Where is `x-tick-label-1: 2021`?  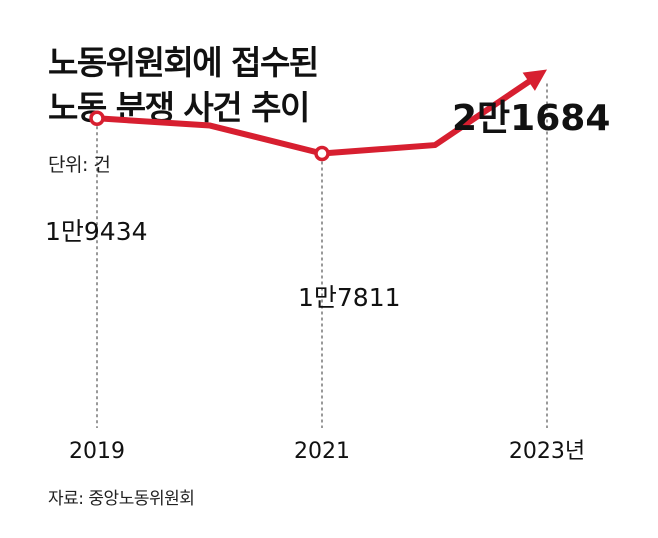 x-tick-label-1: 2021 is located at coordinates (322, 451).